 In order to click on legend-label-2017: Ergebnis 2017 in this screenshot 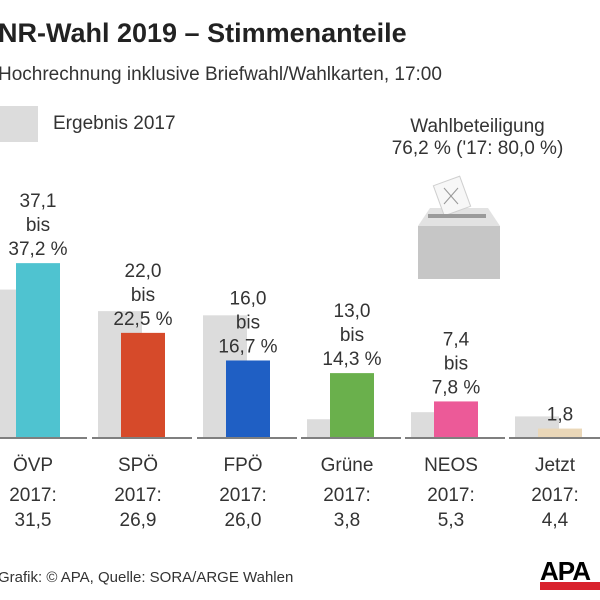, I will do `click(114, 123)`.